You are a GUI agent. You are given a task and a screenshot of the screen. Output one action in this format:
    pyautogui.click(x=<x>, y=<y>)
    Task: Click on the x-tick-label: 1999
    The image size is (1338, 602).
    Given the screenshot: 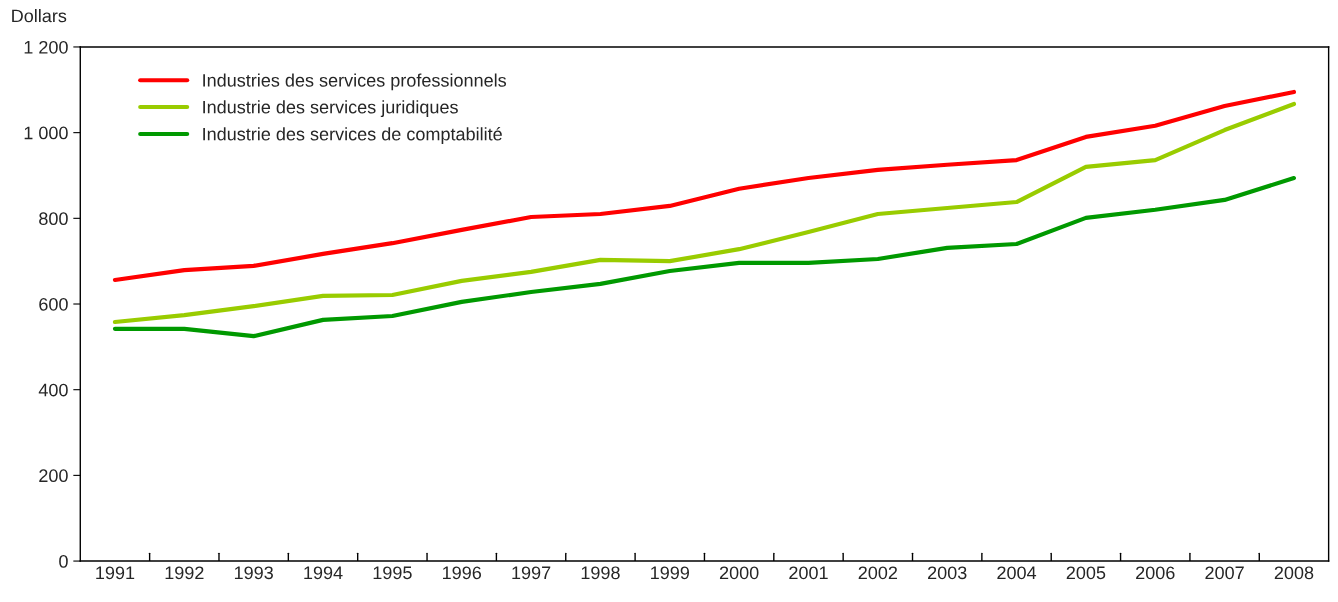 What is the action you would take?
    pyautogui.click(x=670, y=573)
    